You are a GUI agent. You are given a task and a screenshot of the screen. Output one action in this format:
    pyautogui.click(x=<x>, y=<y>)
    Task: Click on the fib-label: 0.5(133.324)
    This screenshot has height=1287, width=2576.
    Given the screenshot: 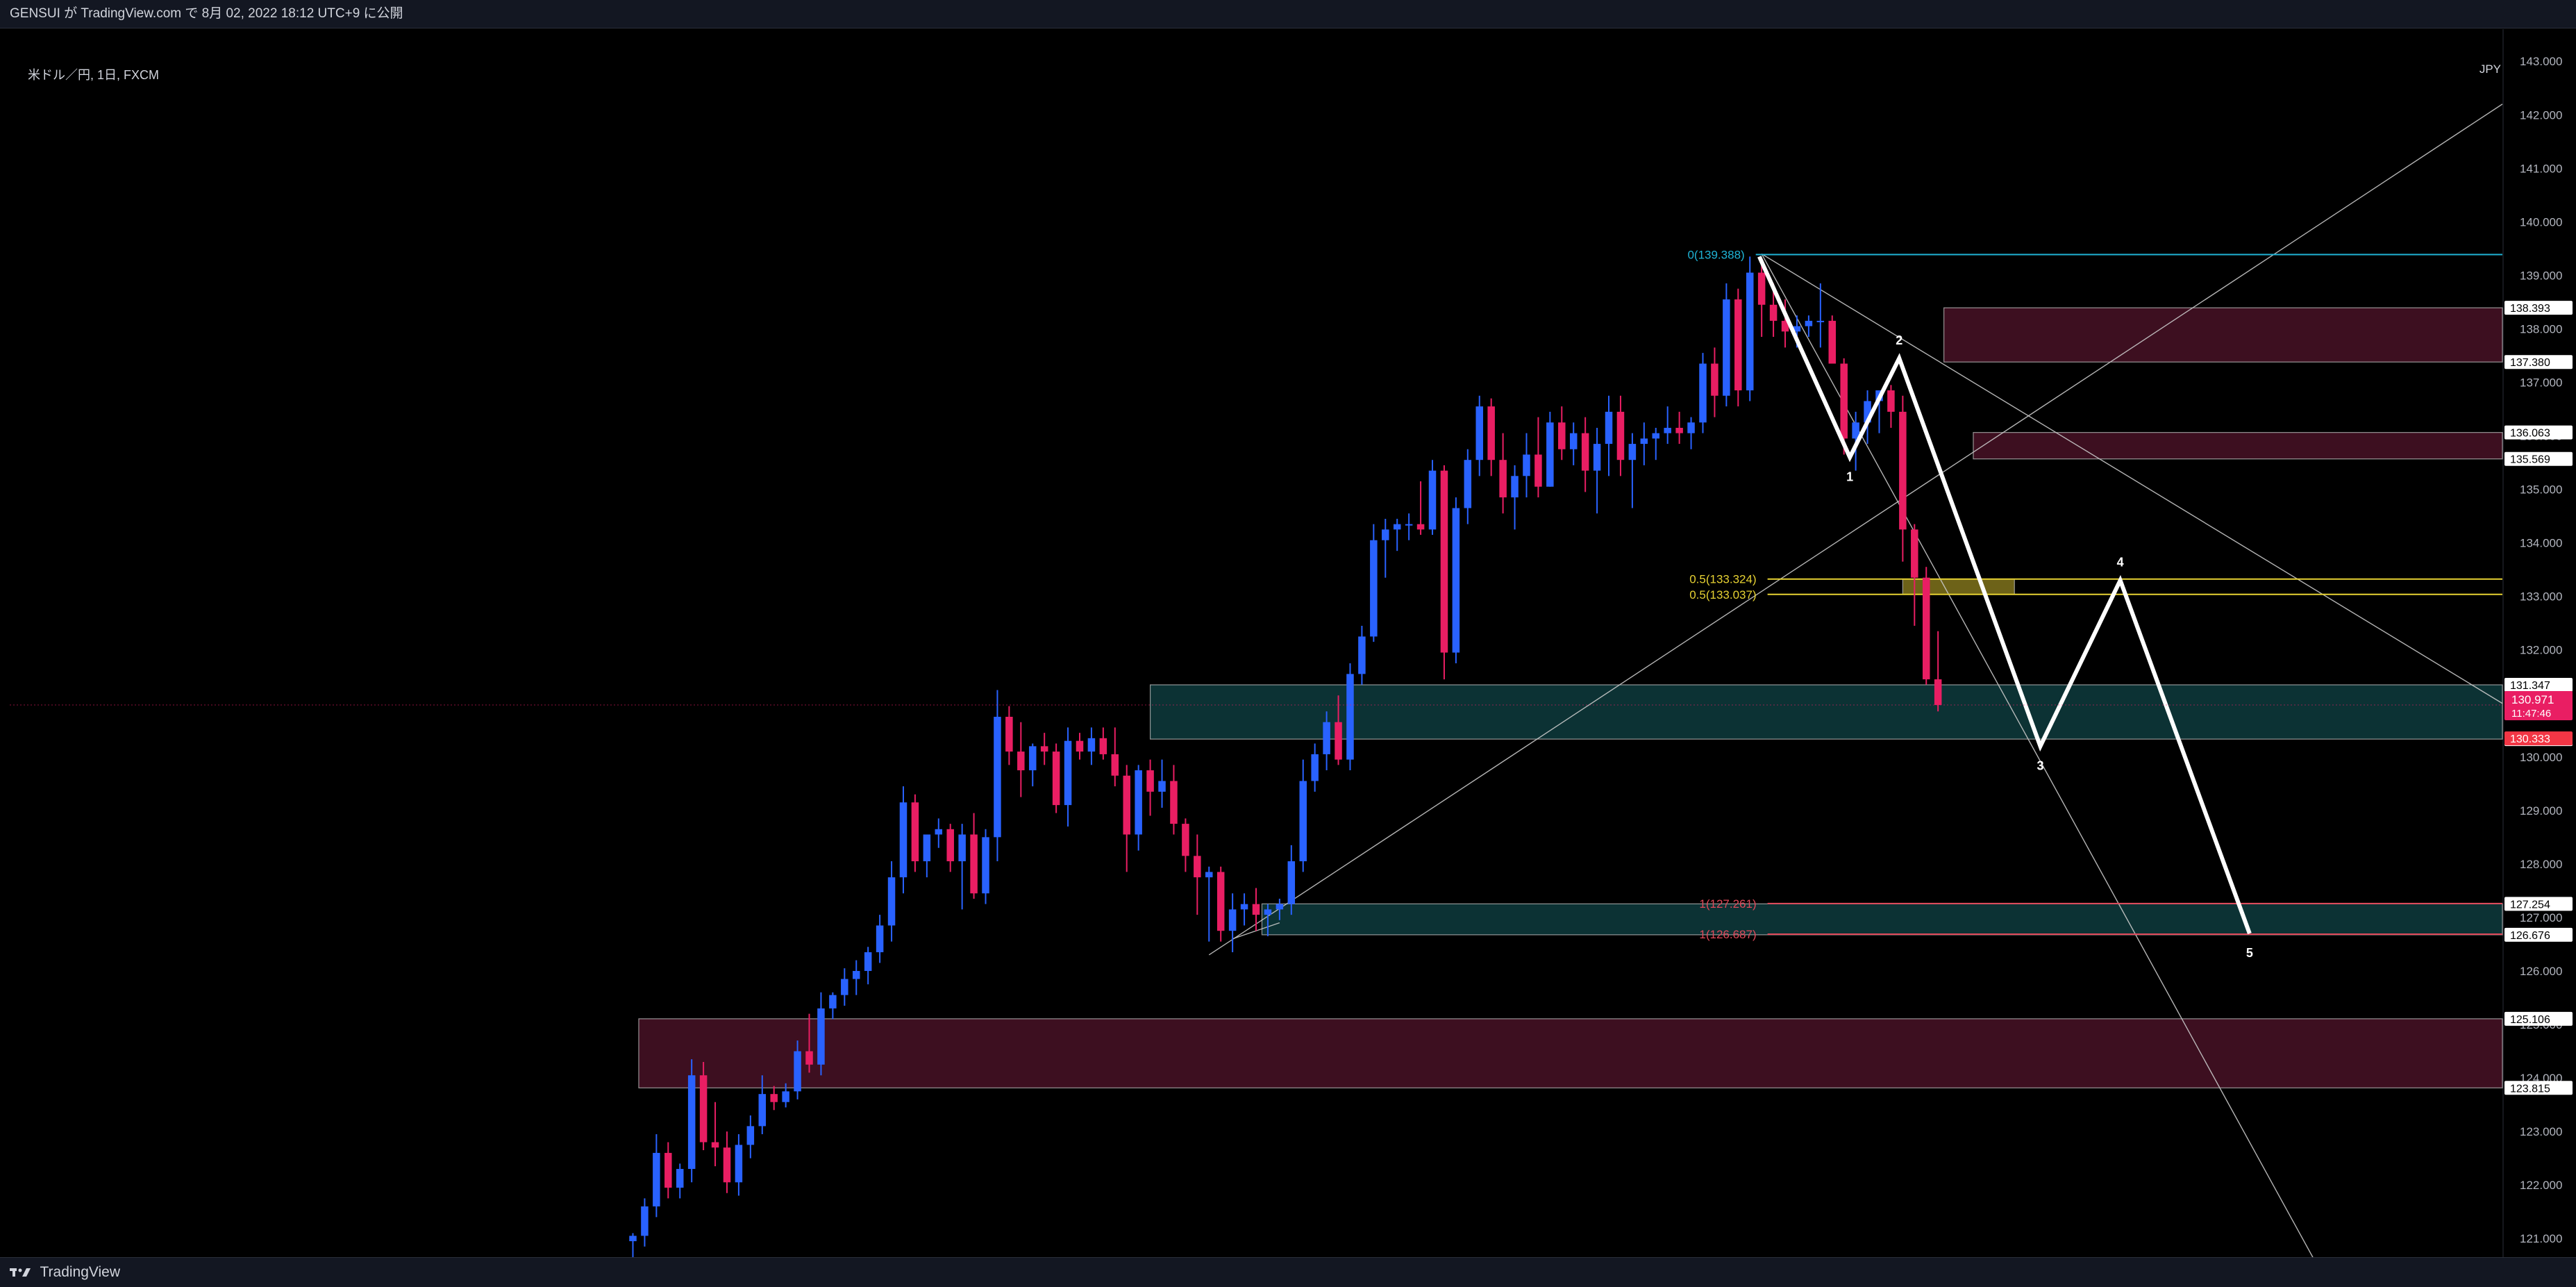 What is the action you would take?
    pyautogui.click(x=1723, y=579)
    